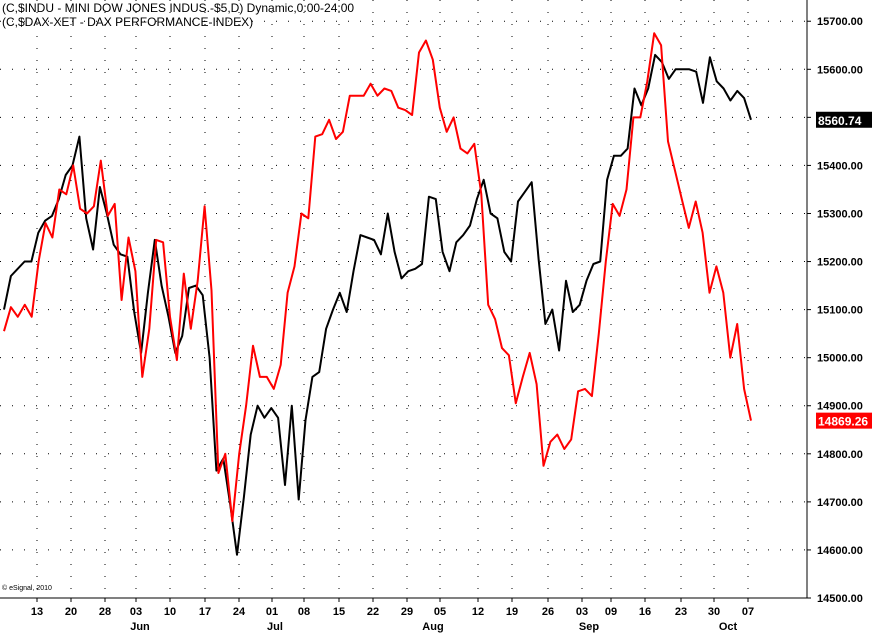  What do you see at coordinates (27, 588) in the screenshot?
I see `copyright: © eSignal, 2010` at bounding box center [27, 588].